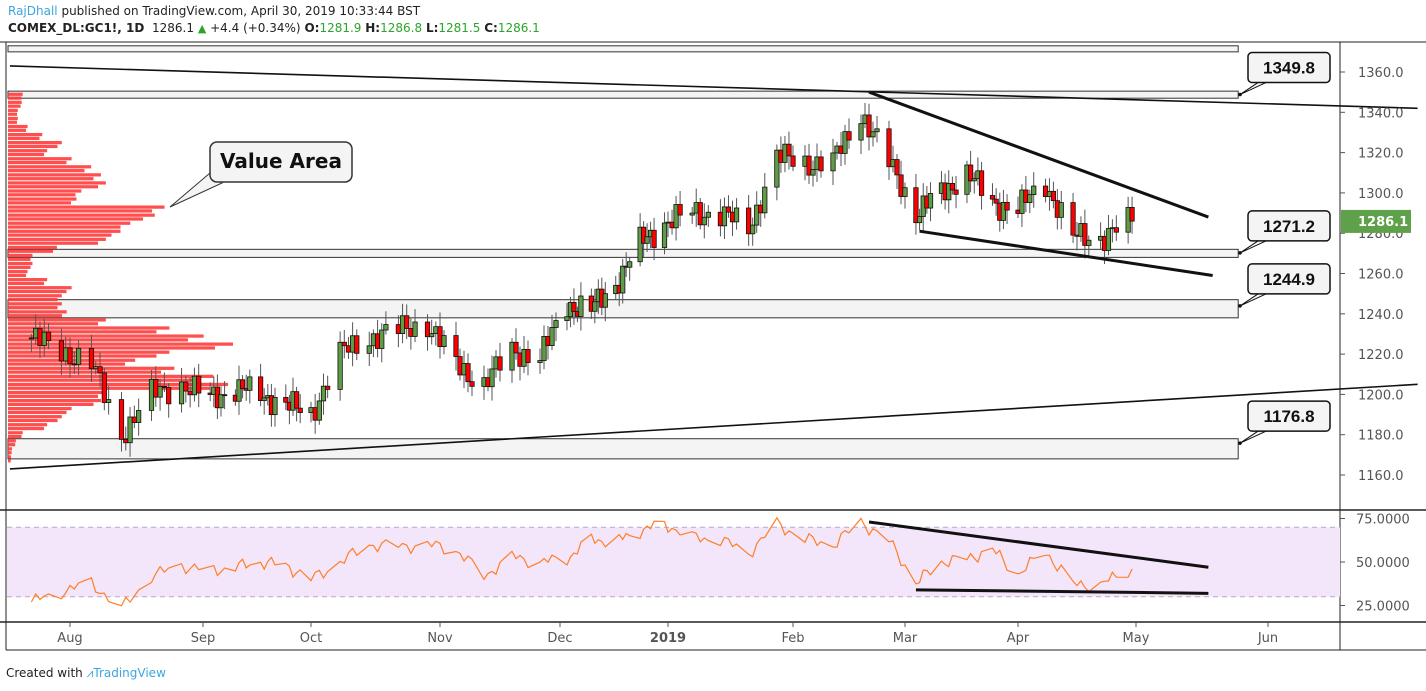  Describe the element at coordinates (1381, 476) in the screenshot. I see `price-tick-label: 1160.0` at that location.